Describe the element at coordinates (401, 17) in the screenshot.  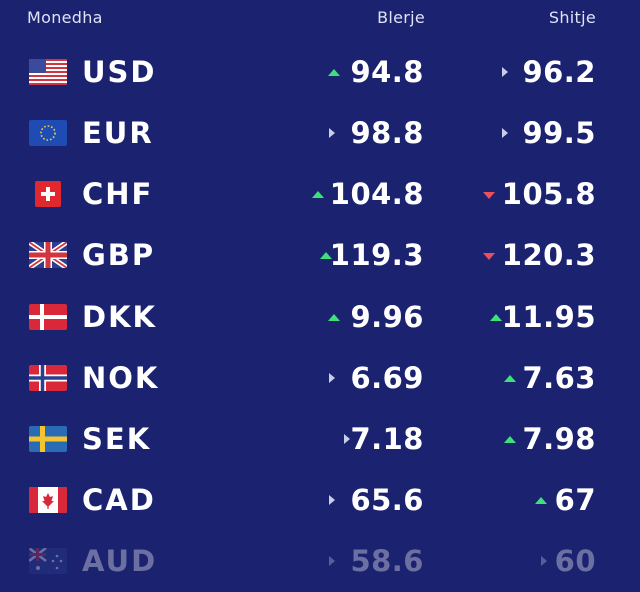
I see `buy-column-header: Blerje` at that location.